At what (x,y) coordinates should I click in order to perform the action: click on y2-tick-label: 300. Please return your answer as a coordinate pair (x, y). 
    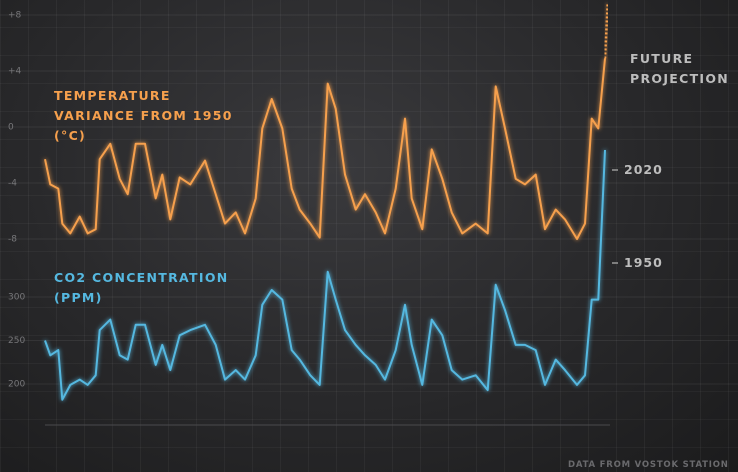
    Looking at the image, I should click on (16, 298).